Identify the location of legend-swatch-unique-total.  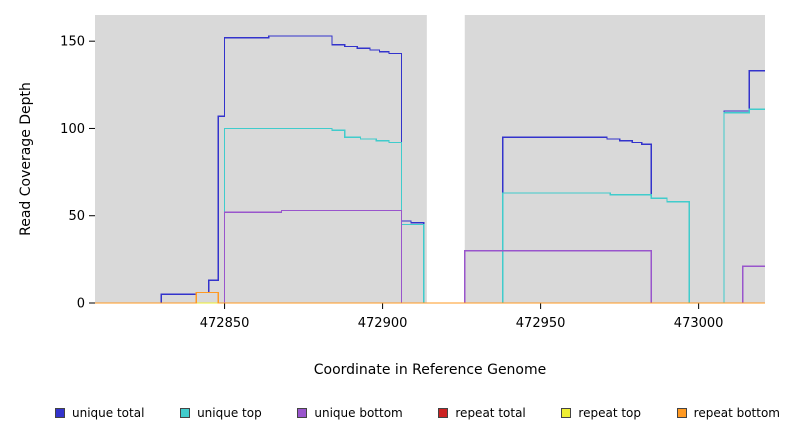
(60, 413).